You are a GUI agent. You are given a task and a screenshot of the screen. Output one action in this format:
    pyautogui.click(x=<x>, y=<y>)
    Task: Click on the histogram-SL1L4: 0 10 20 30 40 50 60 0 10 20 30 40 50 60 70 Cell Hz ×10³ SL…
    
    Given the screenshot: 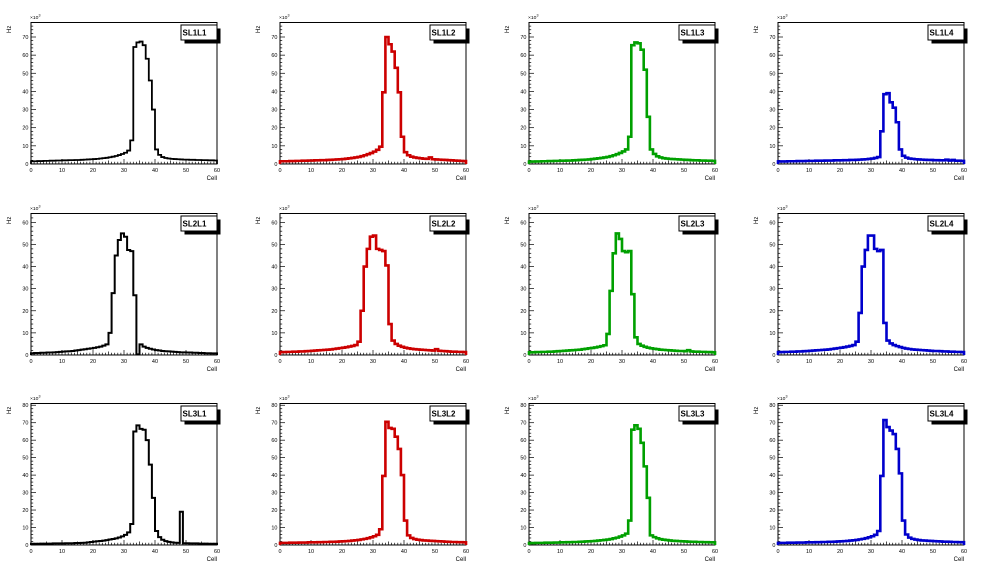 What is the action you would take?
    pyautogui.click(x=861, y=97)
    